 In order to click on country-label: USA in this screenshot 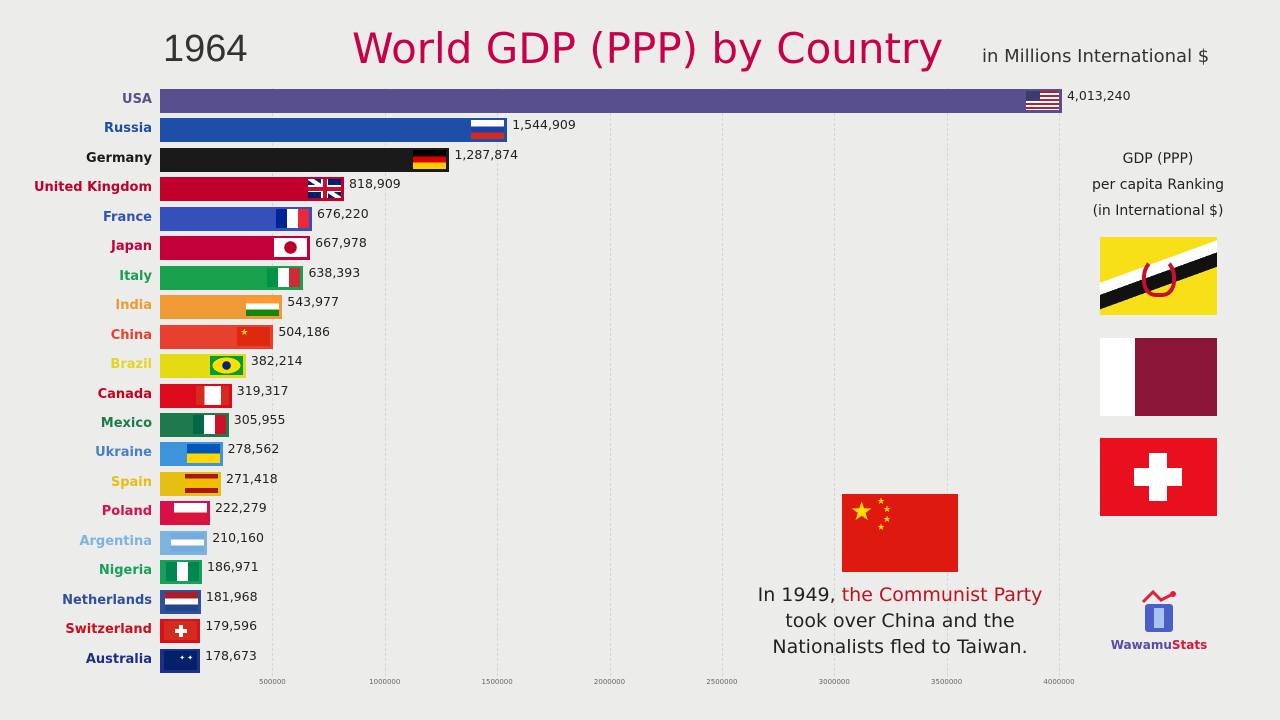, I will do `click(137, 99)`.